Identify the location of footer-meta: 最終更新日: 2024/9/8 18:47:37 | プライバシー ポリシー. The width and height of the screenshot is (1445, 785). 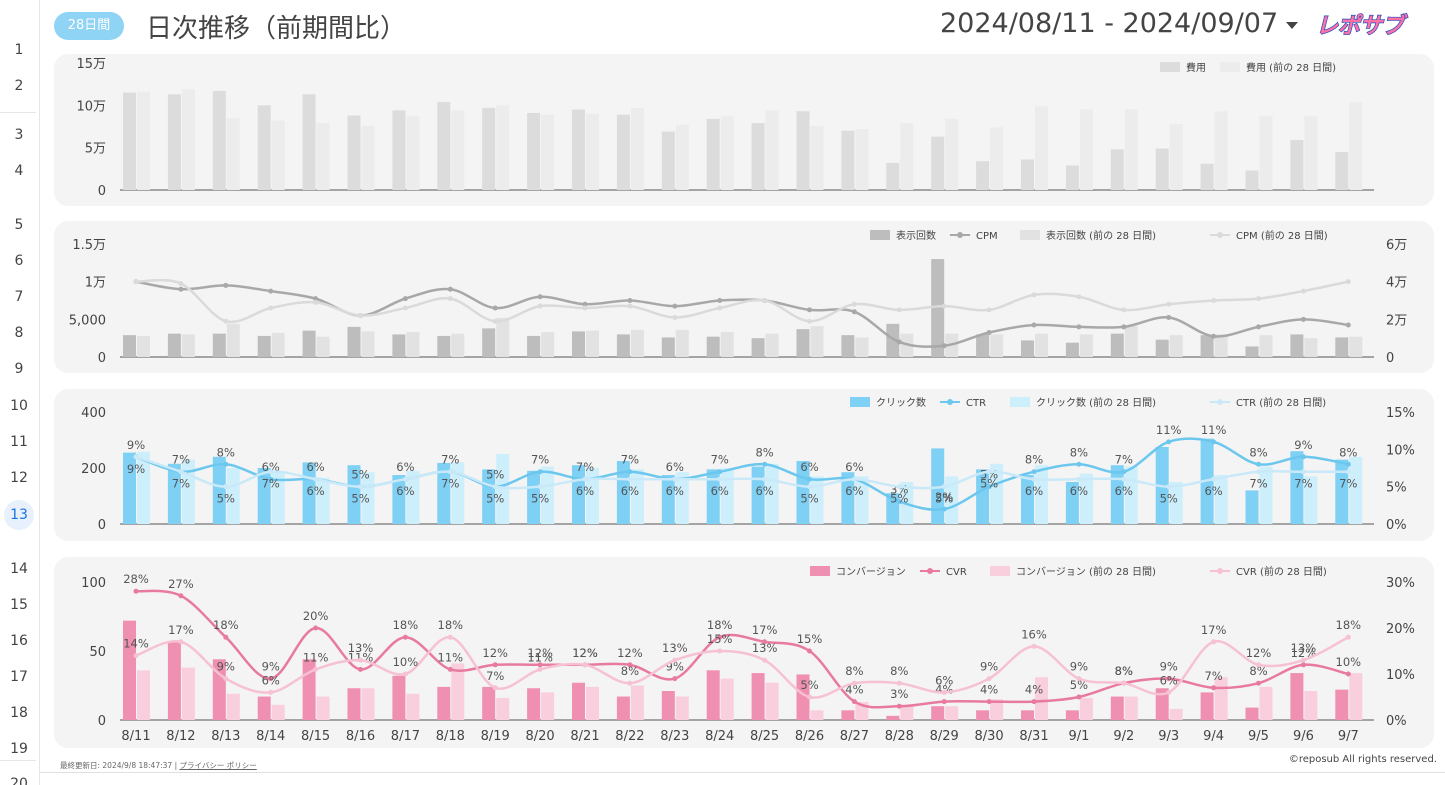
(158, 765).